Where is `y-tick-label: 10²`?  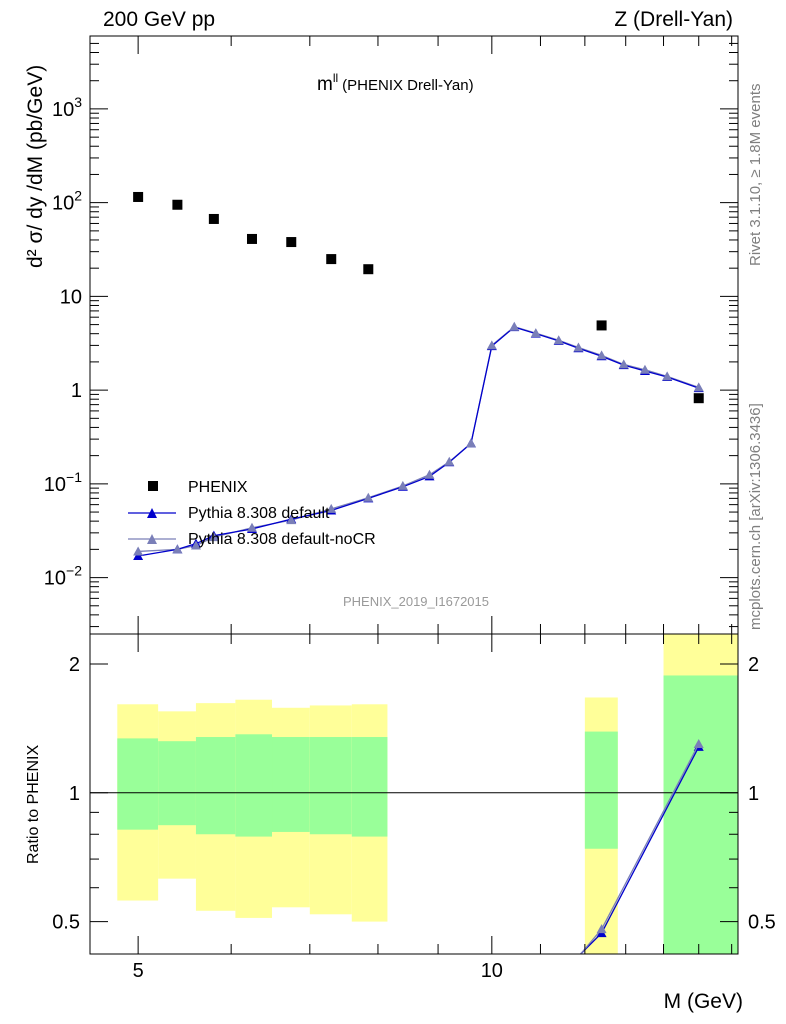
y-tick-label: 10² is located at coordinates (67, 201).